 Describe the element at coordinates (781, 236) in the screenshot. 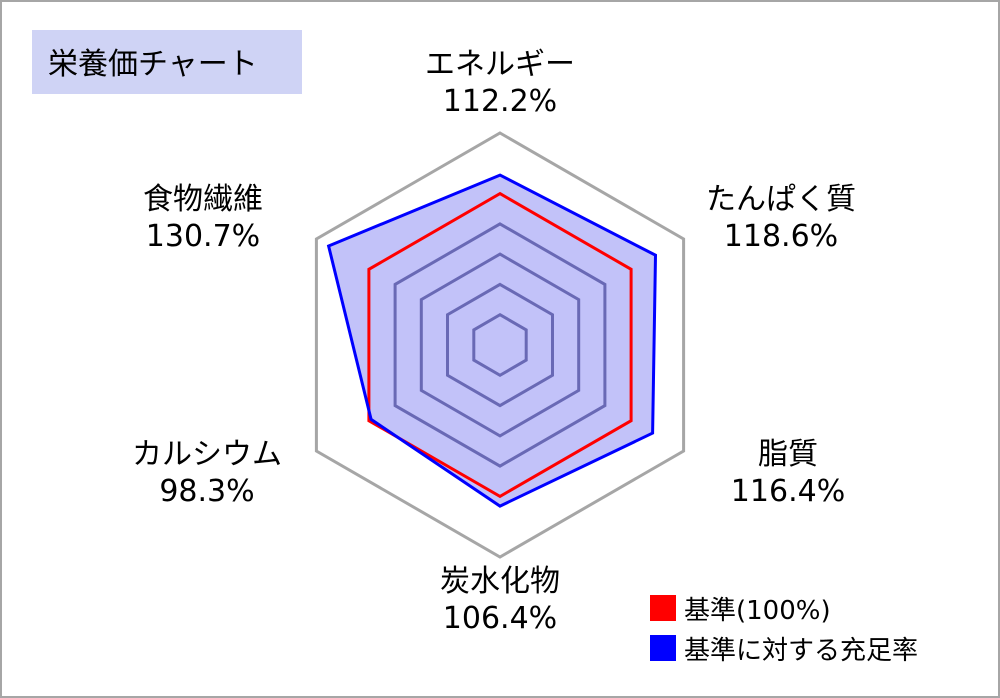

I see `axis-value-protein: 118.6%` at that location.